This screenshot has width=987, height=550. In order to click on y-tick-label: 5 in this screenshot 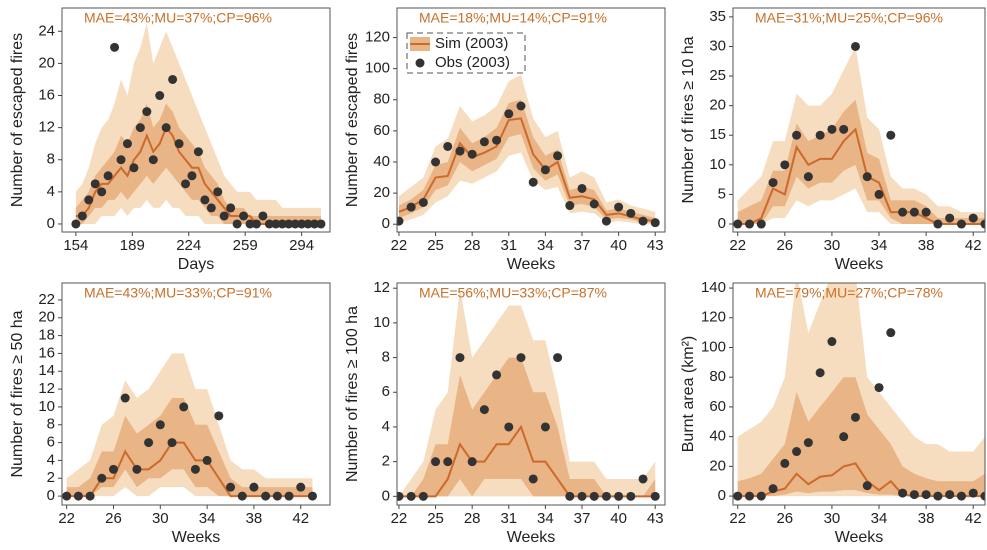, I will do `click(722, 193)`.